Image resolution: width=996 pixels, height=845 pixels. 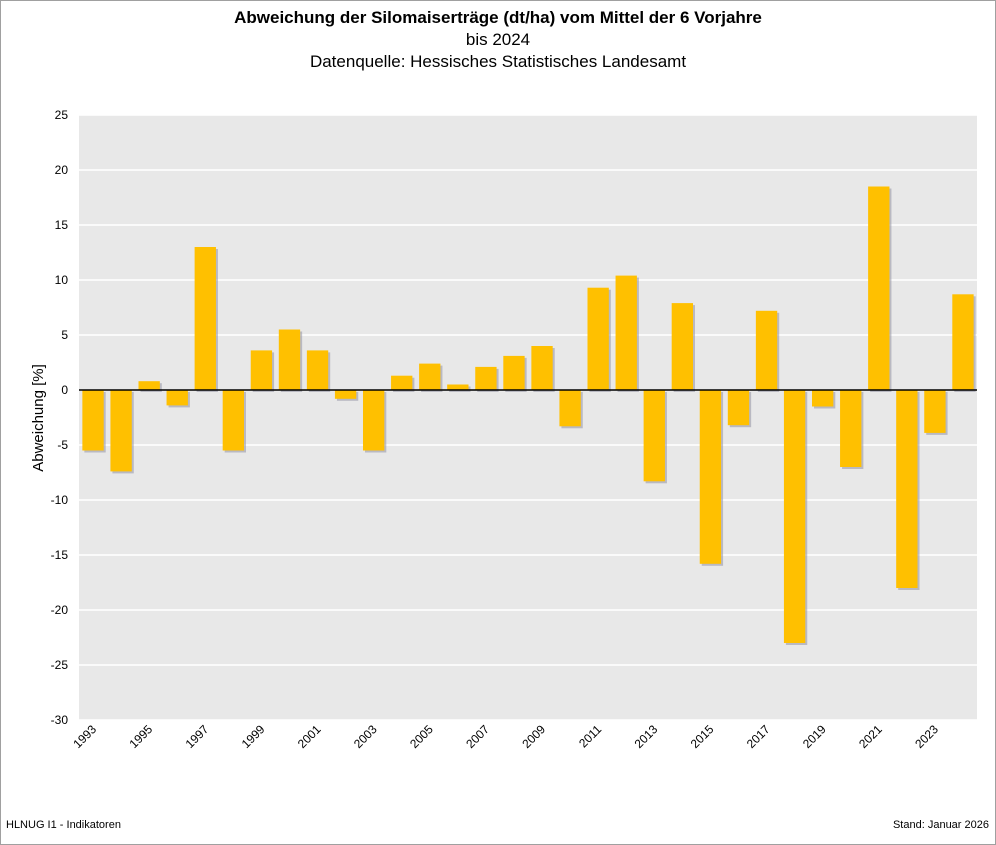 What do you see at coordinates (851, 428) in the screenshot?
I see `bar-2020` at bounding box center [851, 428].